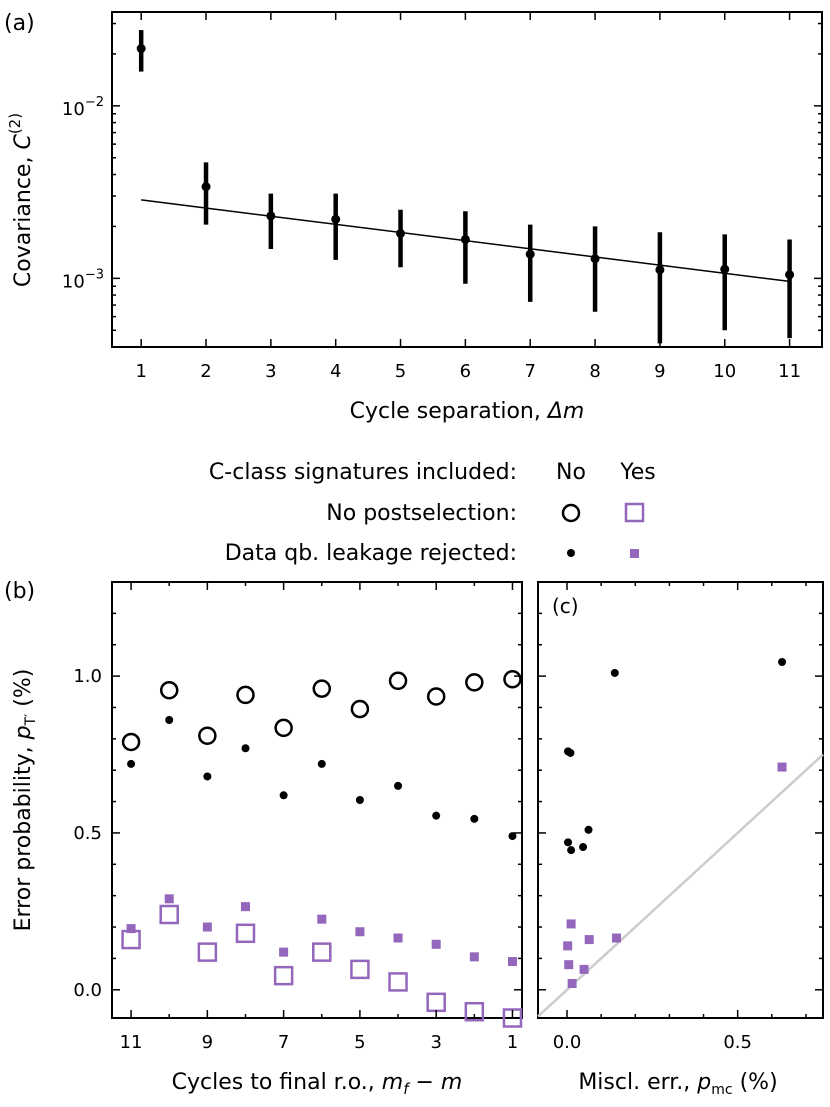 The image size is (830, 1107). Describe the element at coordinates (724, 371) in the screenshot. I see `x-tick-label: 10` at that location.